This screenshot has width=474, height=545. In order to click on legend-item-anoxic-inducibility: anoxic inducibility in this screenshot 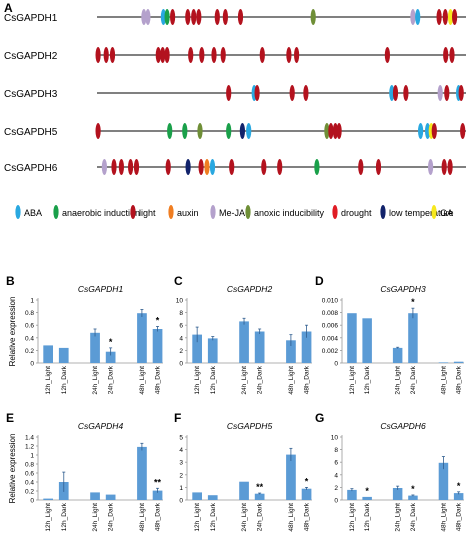, I will do `click(285, 212)`.